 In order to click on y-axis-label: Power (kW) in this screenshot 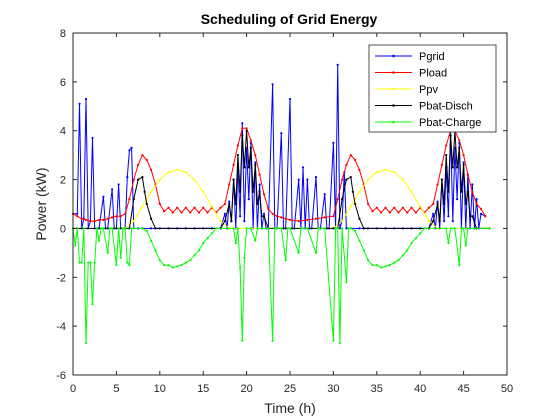, I will do `click(41, 203)`.